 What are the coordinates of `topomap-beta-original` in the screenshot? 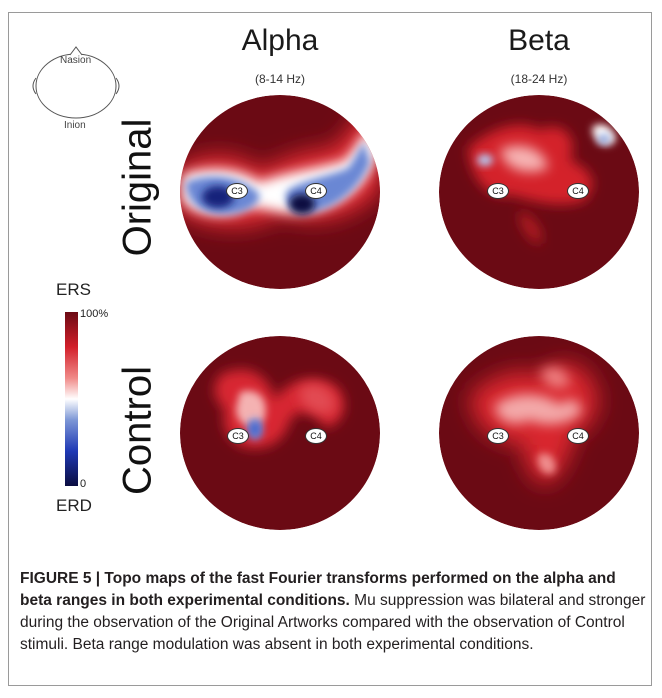 It's located at (539, 192).